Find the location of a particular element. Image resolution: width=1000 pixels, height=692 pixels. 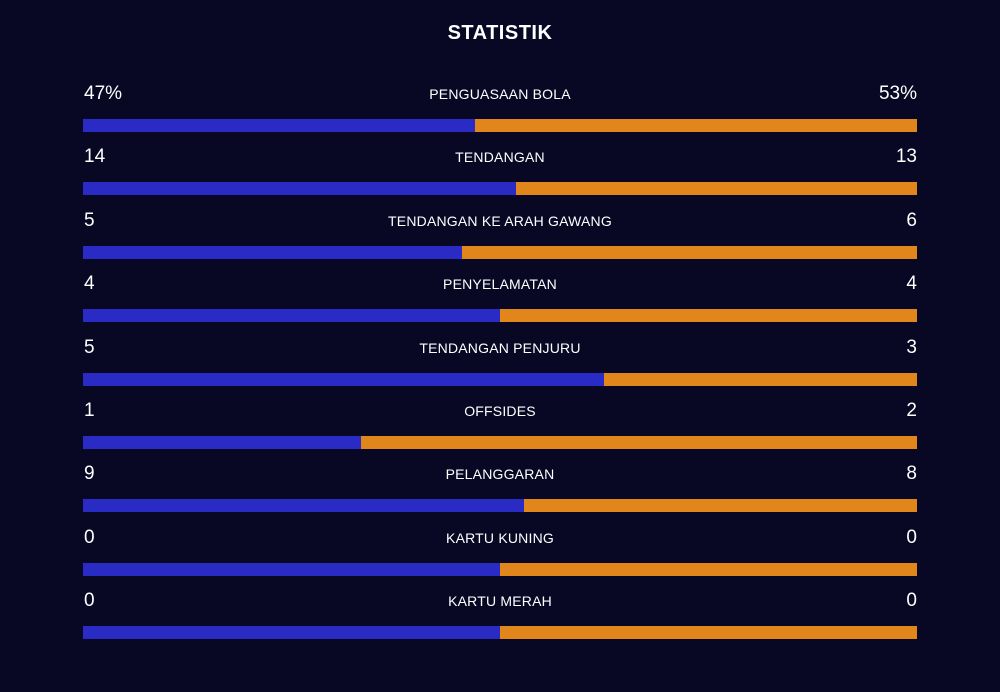

stat-row-shots: 14 TENDANGAN 13 is located at coordinates (500, 174).